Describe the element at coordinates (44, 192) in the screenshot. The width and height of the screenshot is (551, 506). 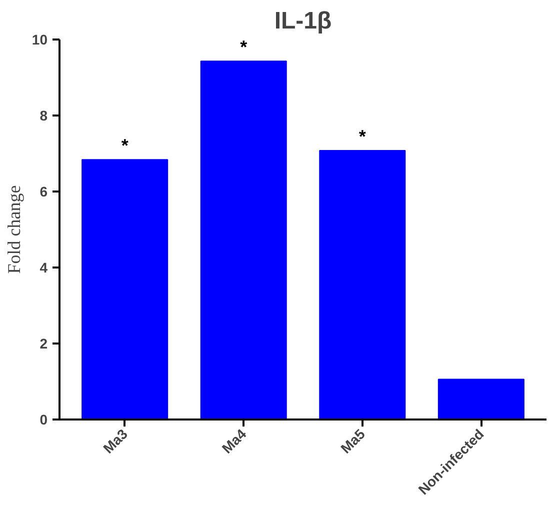
I see `y-tick-label: 6` at that location.